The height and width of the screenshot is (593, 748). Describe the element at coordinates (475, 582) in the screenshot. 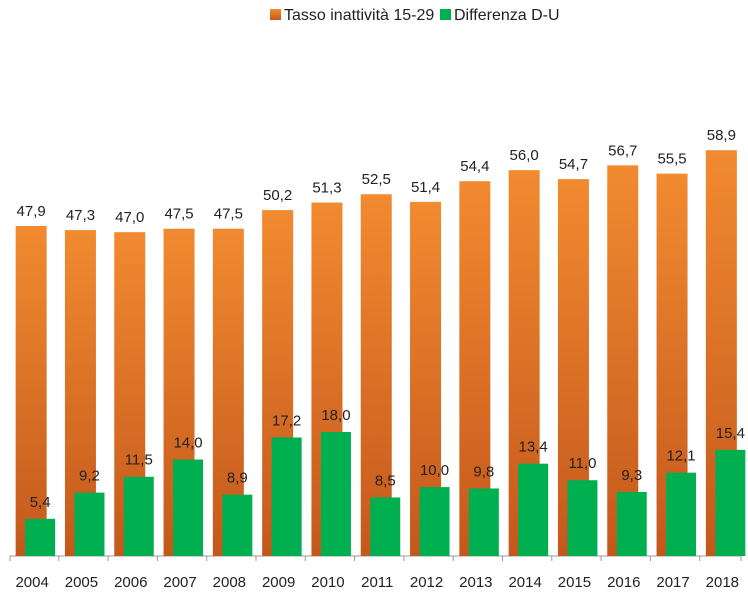

I see `x-tick-label: 2013` at that location.